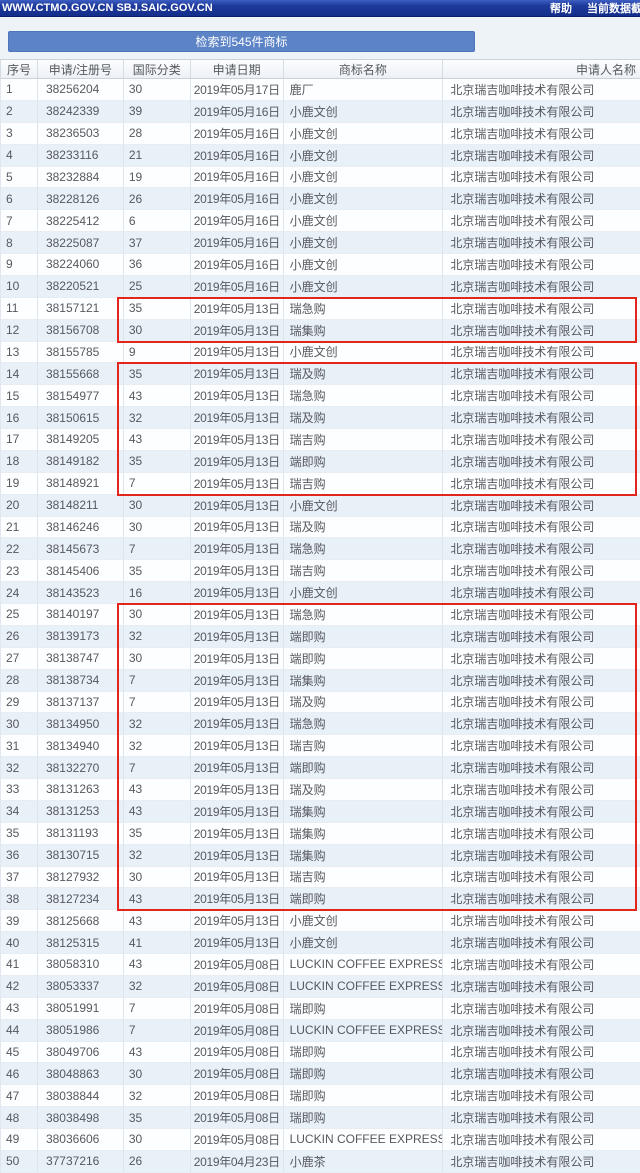 This screenshot has height=1173, width=640. Describe the element at coordinates (80, 330) in the screenshot. I see `application-number-link: 38156708` at that location.